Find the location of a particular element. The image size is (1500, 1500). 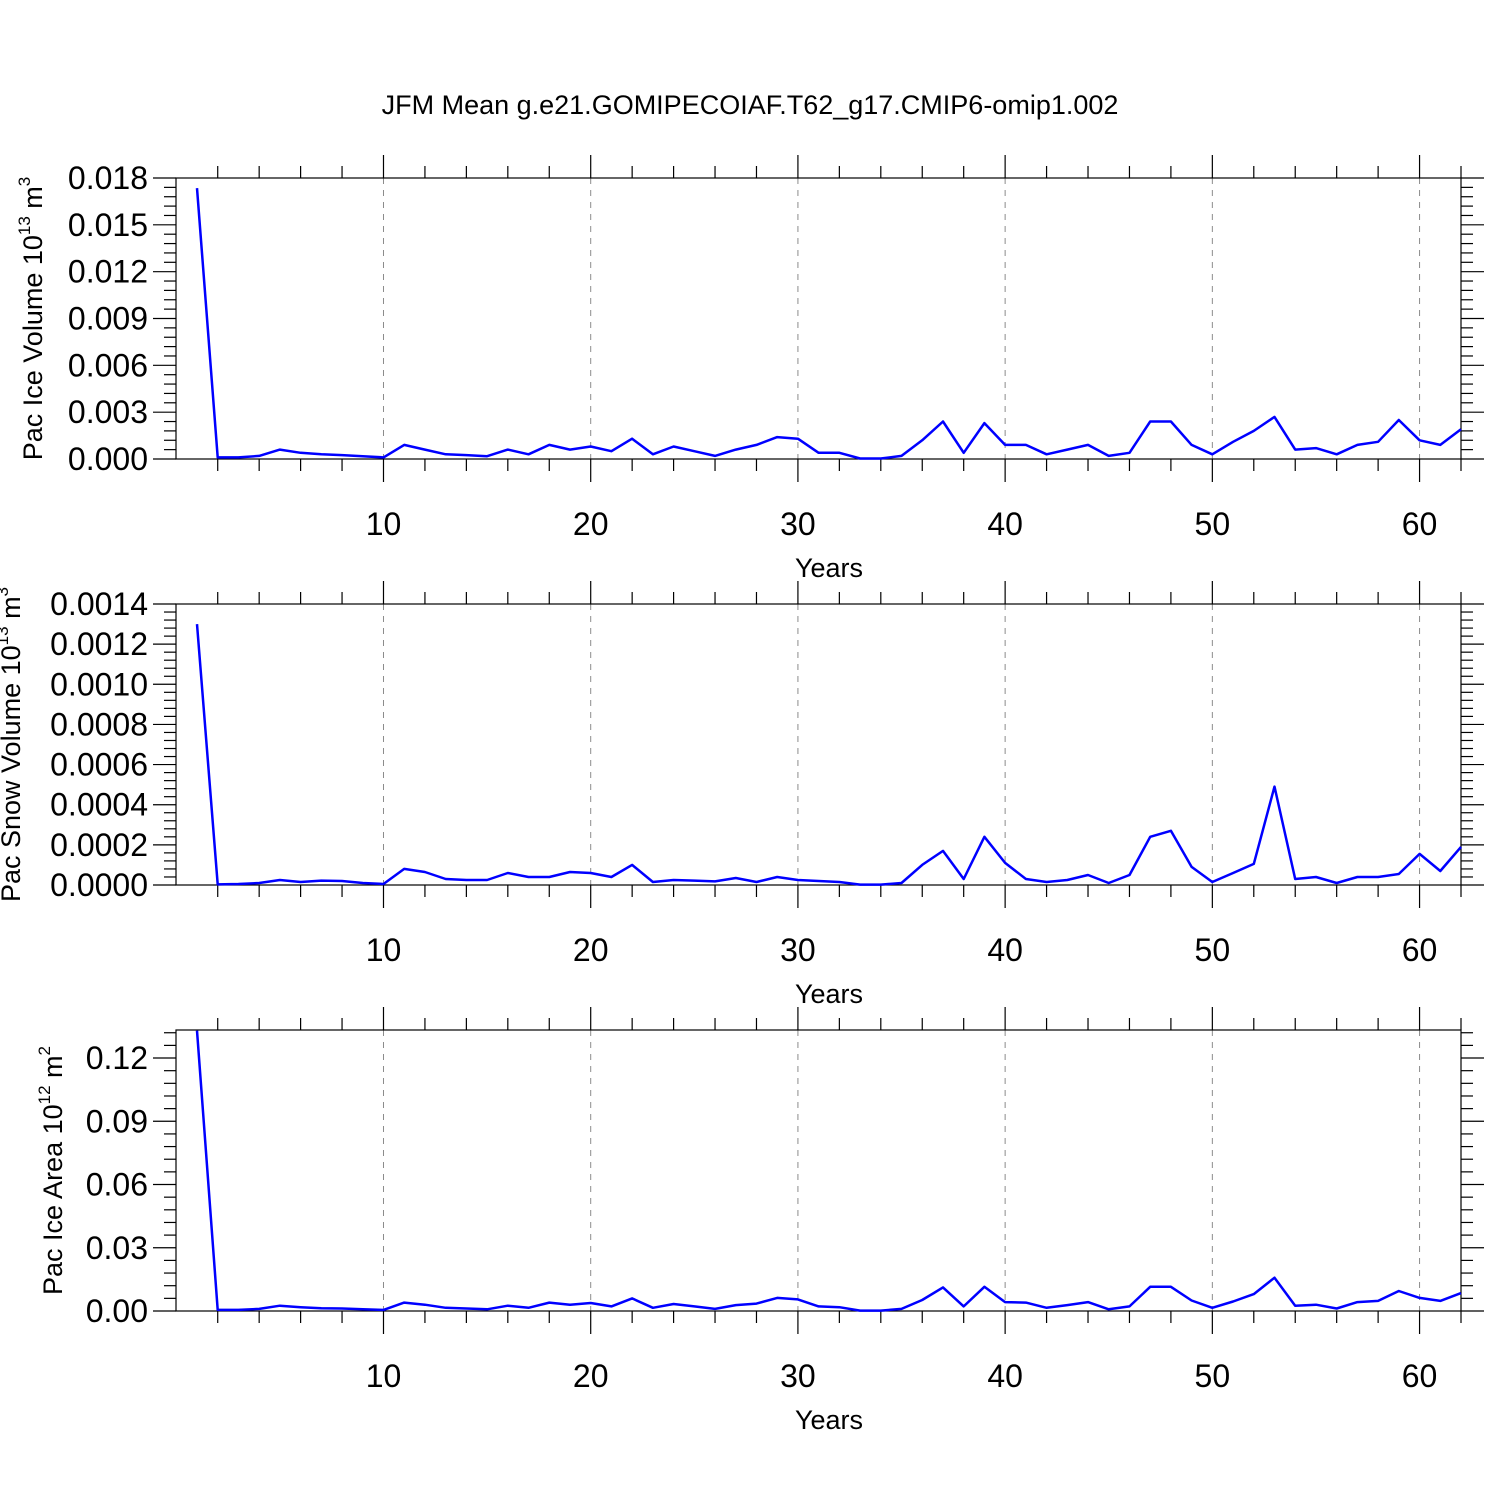

y-tick-label: 0.009 is located at coordinates (108, 319).